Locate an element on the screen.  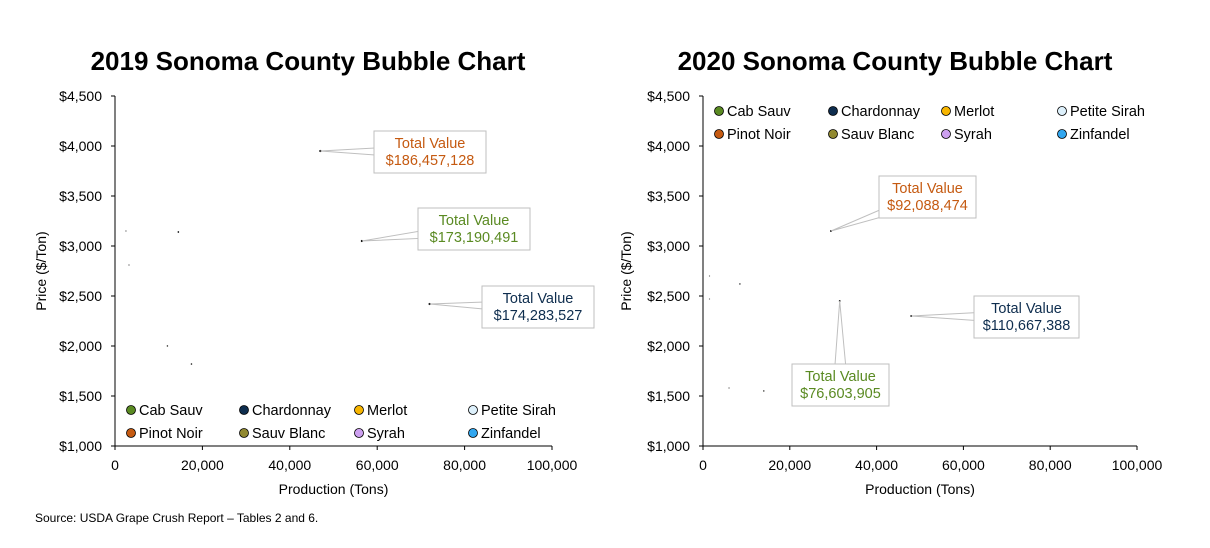
callout-value: $110,667,388 is located at coordinates (1027, 326).